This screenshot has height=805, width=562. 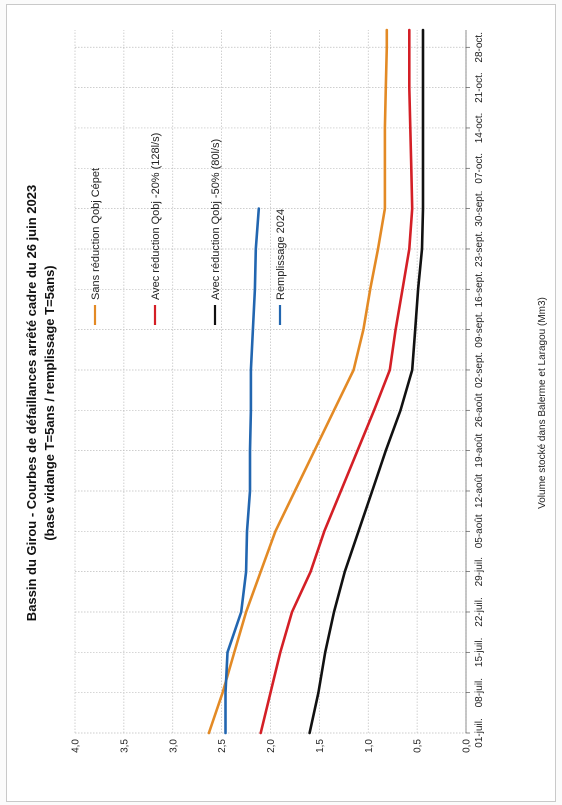 I want to click on x-tick-label: 15-juil., so click(x=479, y=652).